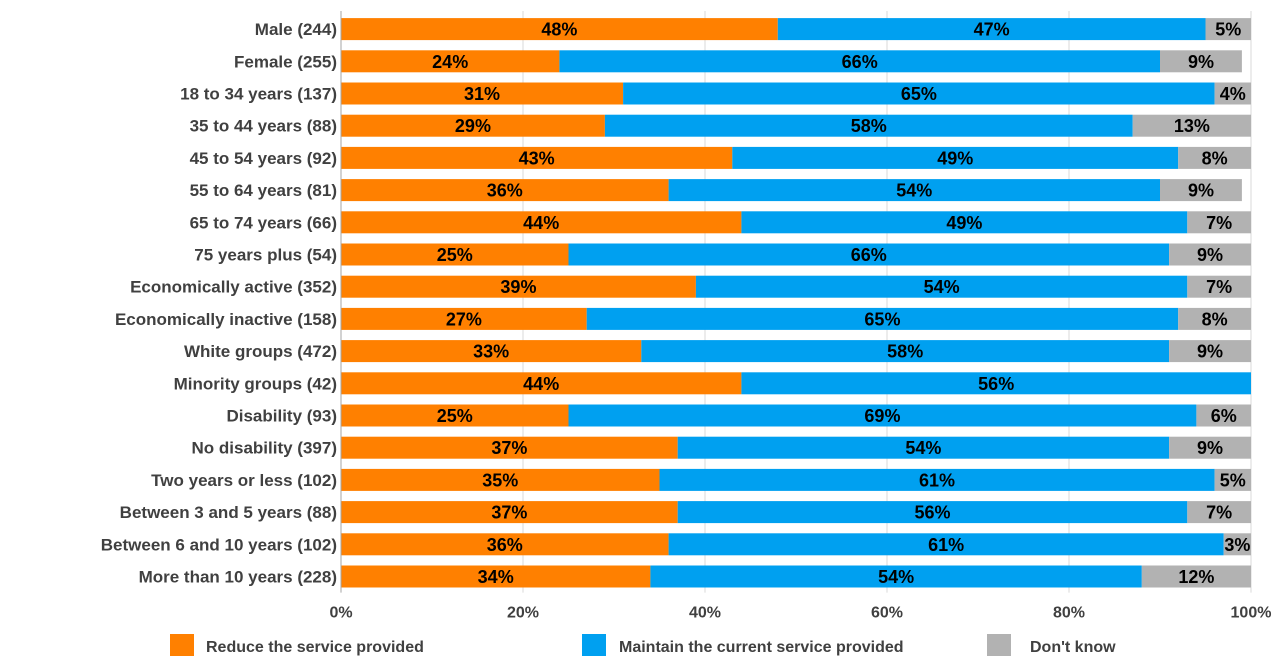  What do you see at coordinates (491, 352) in the screenshot?
I see `data-label: 33%` at bounding box center [491, 352].